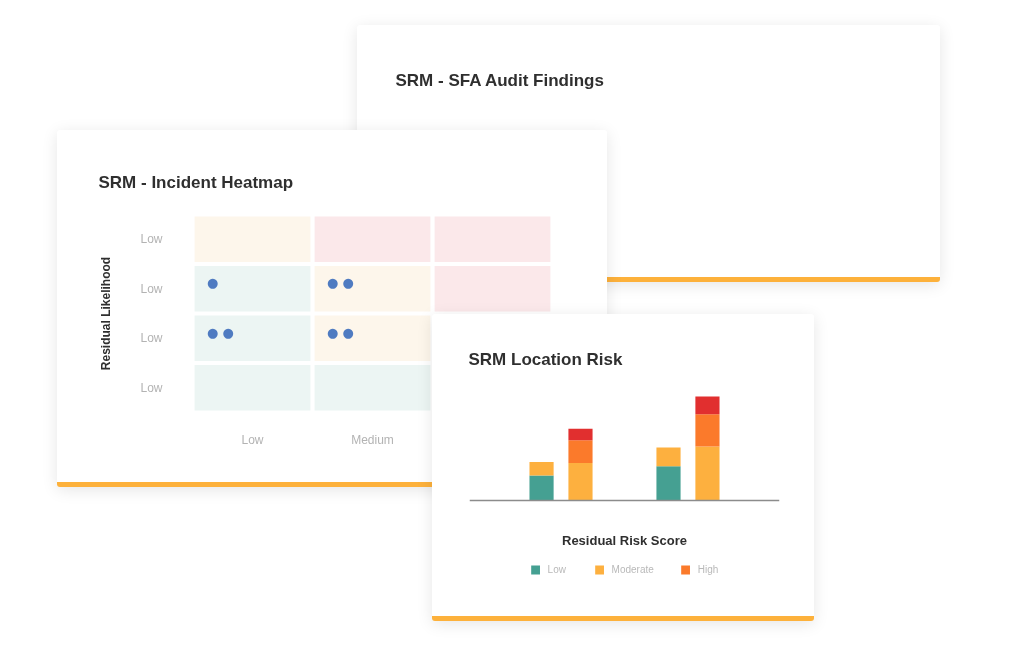  Describe the element at coordinates (196, 182) in the screenshot. I see `chart-title: SRM - Incident Heatmap` at that location.